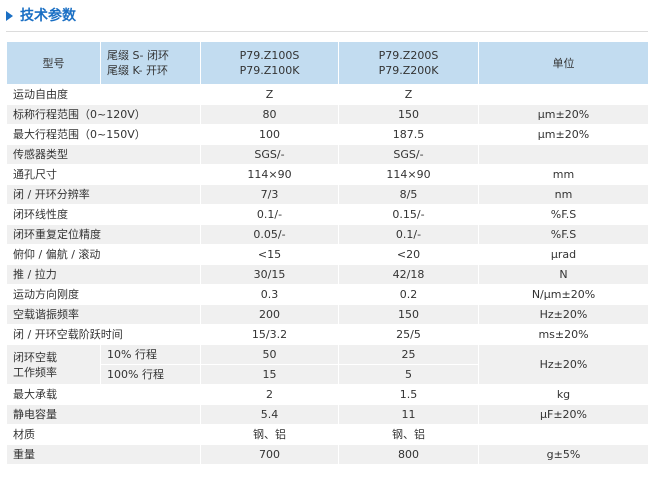  Describe the element at coordinates (103, 254) in the screenshot. I see `row-label: 俯仰 / 偏航 / 滚动` at that location.